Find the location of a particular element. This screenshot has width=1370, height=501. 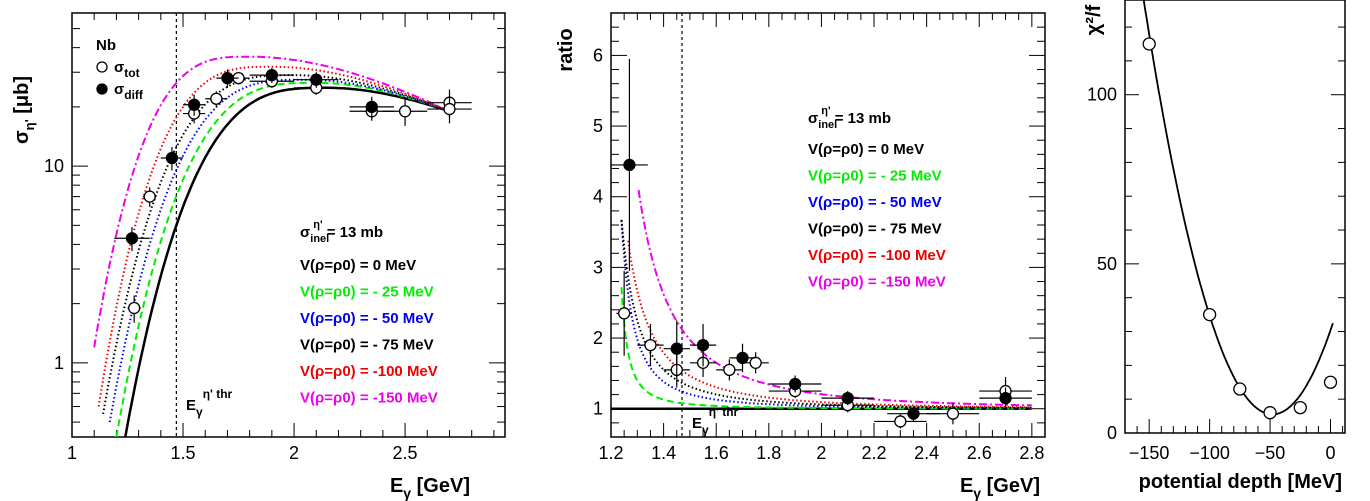

x-tick-label: −100 is located at coordinates (1209, 453).